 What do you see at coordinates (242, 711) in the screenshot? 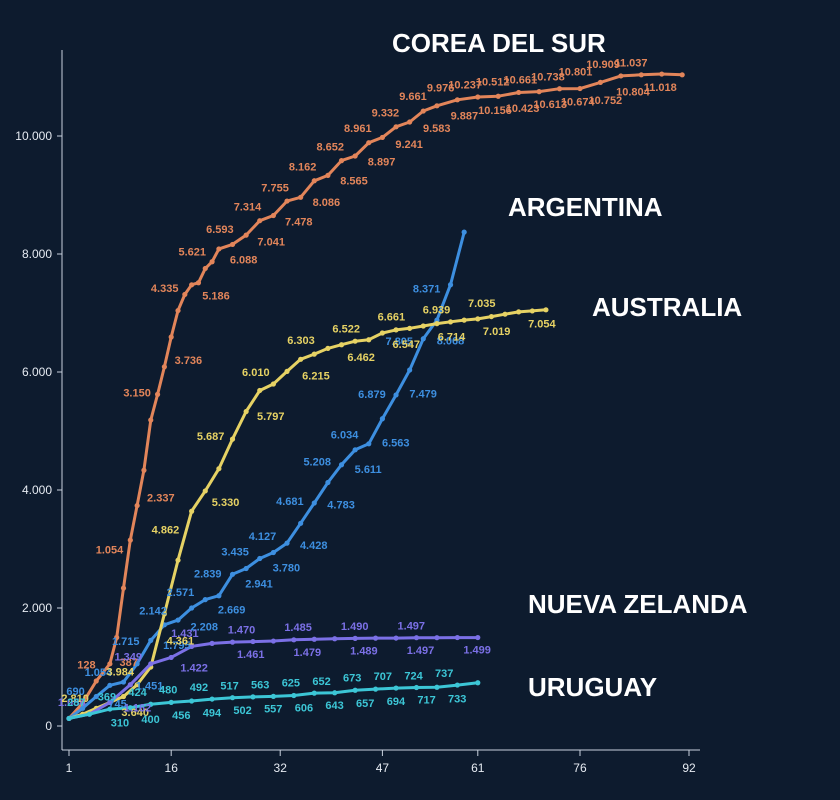
I see `data-label: 502` at bounding box center [242, 711].